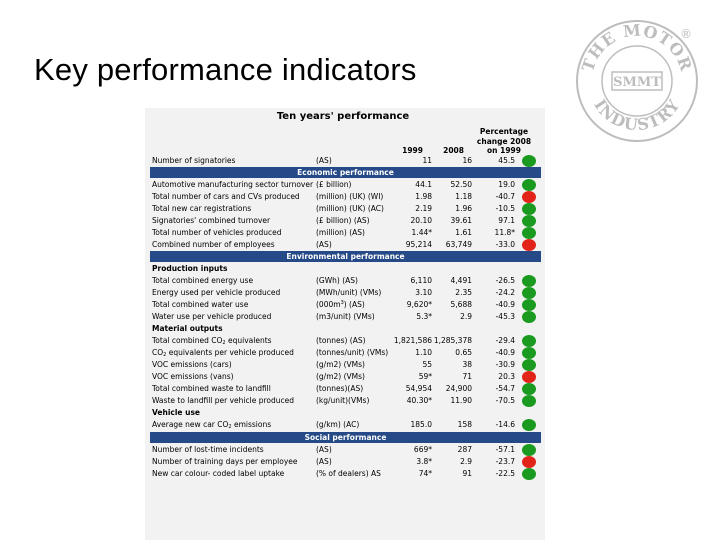 The width and height of the screenshot is (720, 540). Describe the element at coordinates (223, 400) in the screenshot. I see `row-label: Waste to landfill per vehicle produced` at that location.